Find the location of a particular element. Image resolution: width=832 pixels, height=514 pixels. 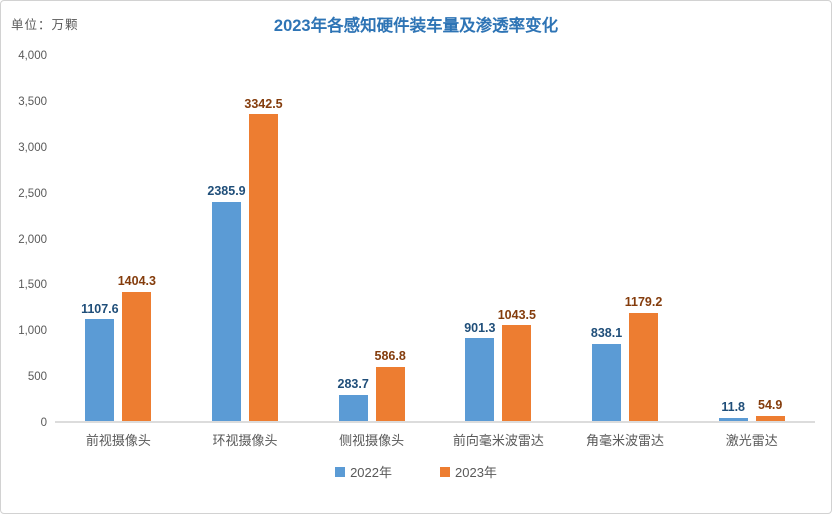

category-label: 环视摄像头 is located at coordinates (245, 440).